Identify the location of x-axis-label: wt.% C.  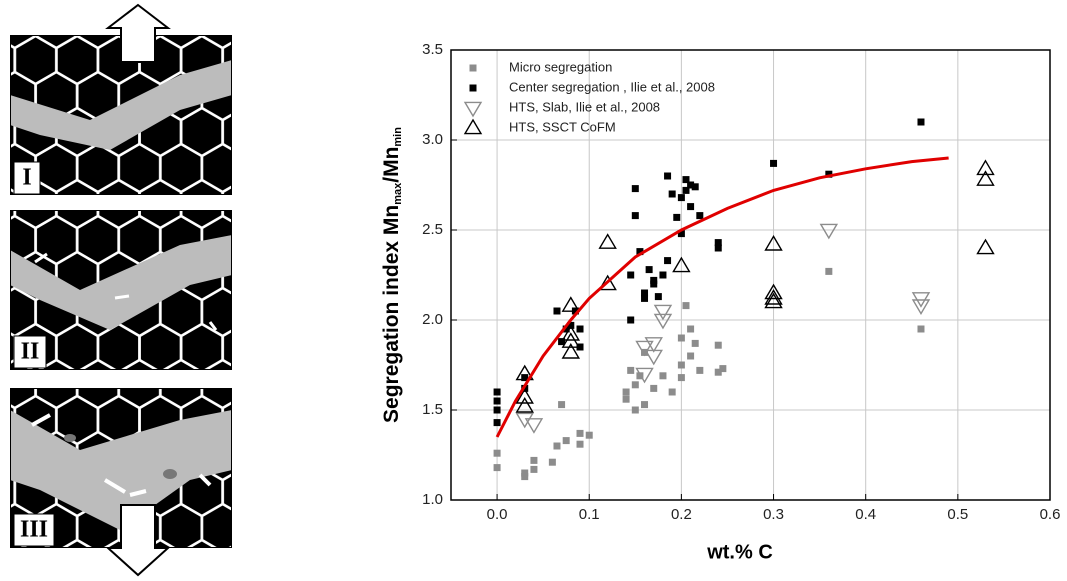
(739, 552).